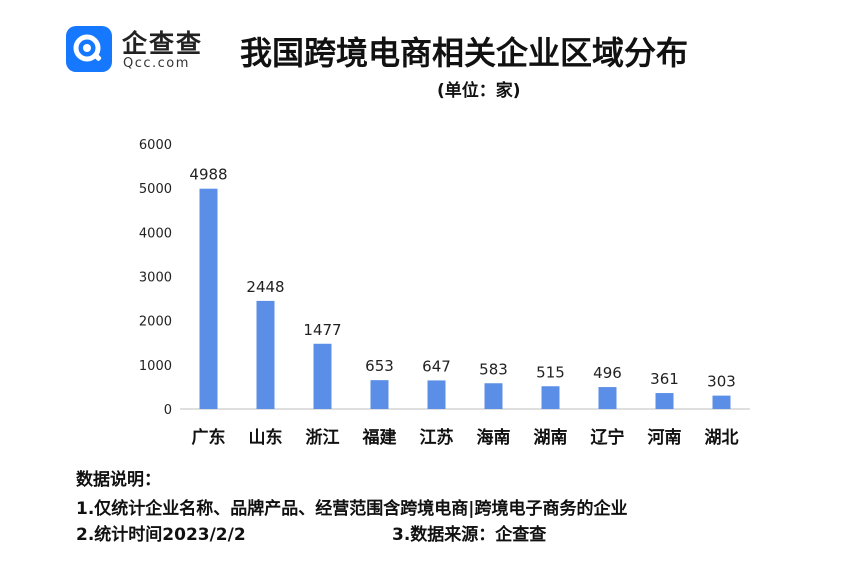 This screenshot has width=845, height=566. Describe the element at coordinates (551, 437) in the screenshot. I see `x-tick-label: 湖南` at that location.